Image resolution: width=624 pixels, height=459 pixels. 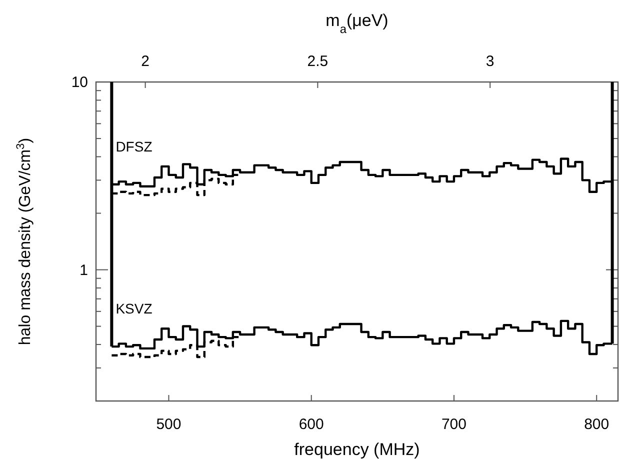 I want to click on series-label: KSVZ, so click(x=134, y=308).